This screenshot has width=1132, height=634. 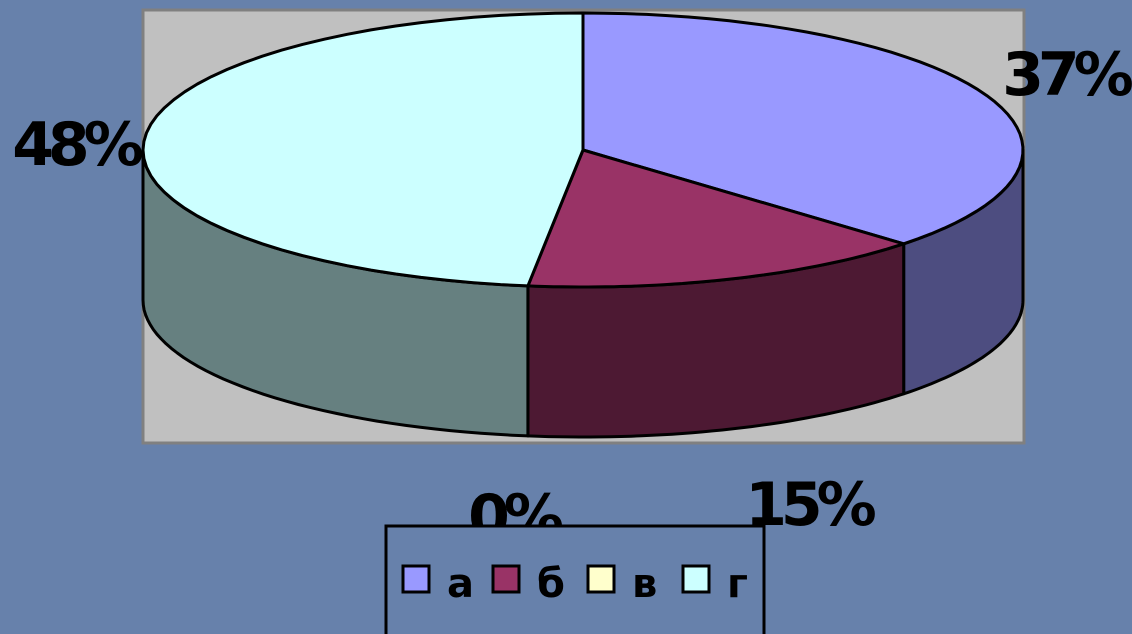 What do you see at coordinates (575, 579) in the screenshot?
I see `legend: а б в г` at bounding box center [575, 579].